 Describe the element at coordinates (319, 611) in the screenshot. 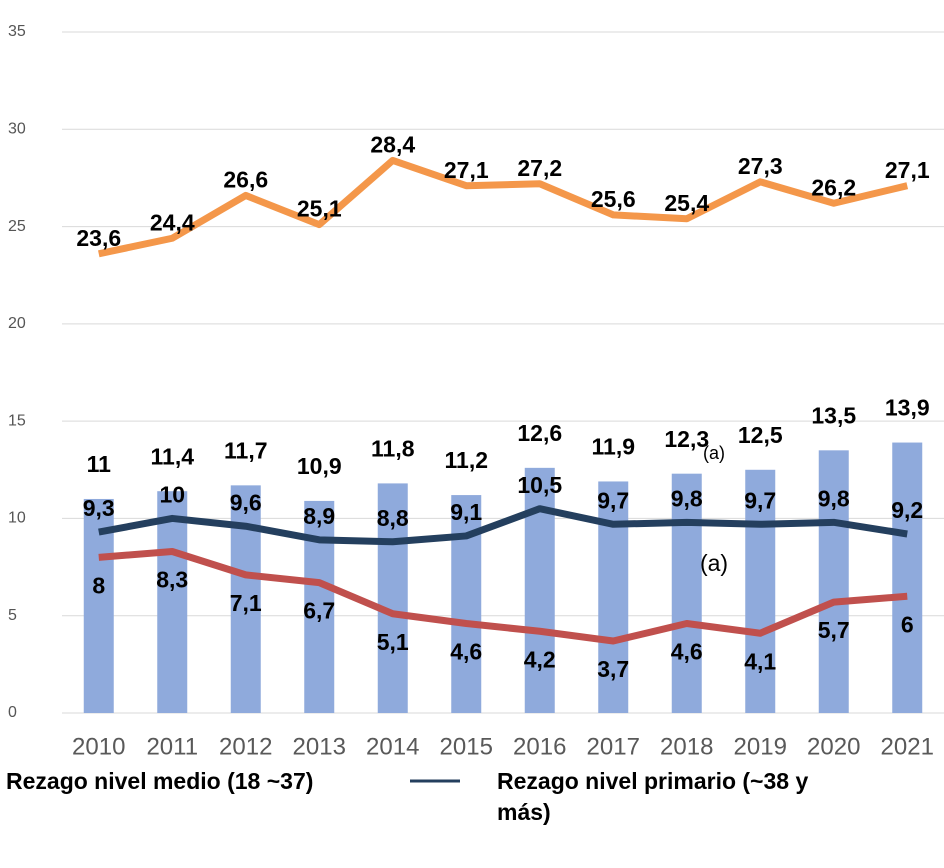

I see `data-label: 6,7` at that location.